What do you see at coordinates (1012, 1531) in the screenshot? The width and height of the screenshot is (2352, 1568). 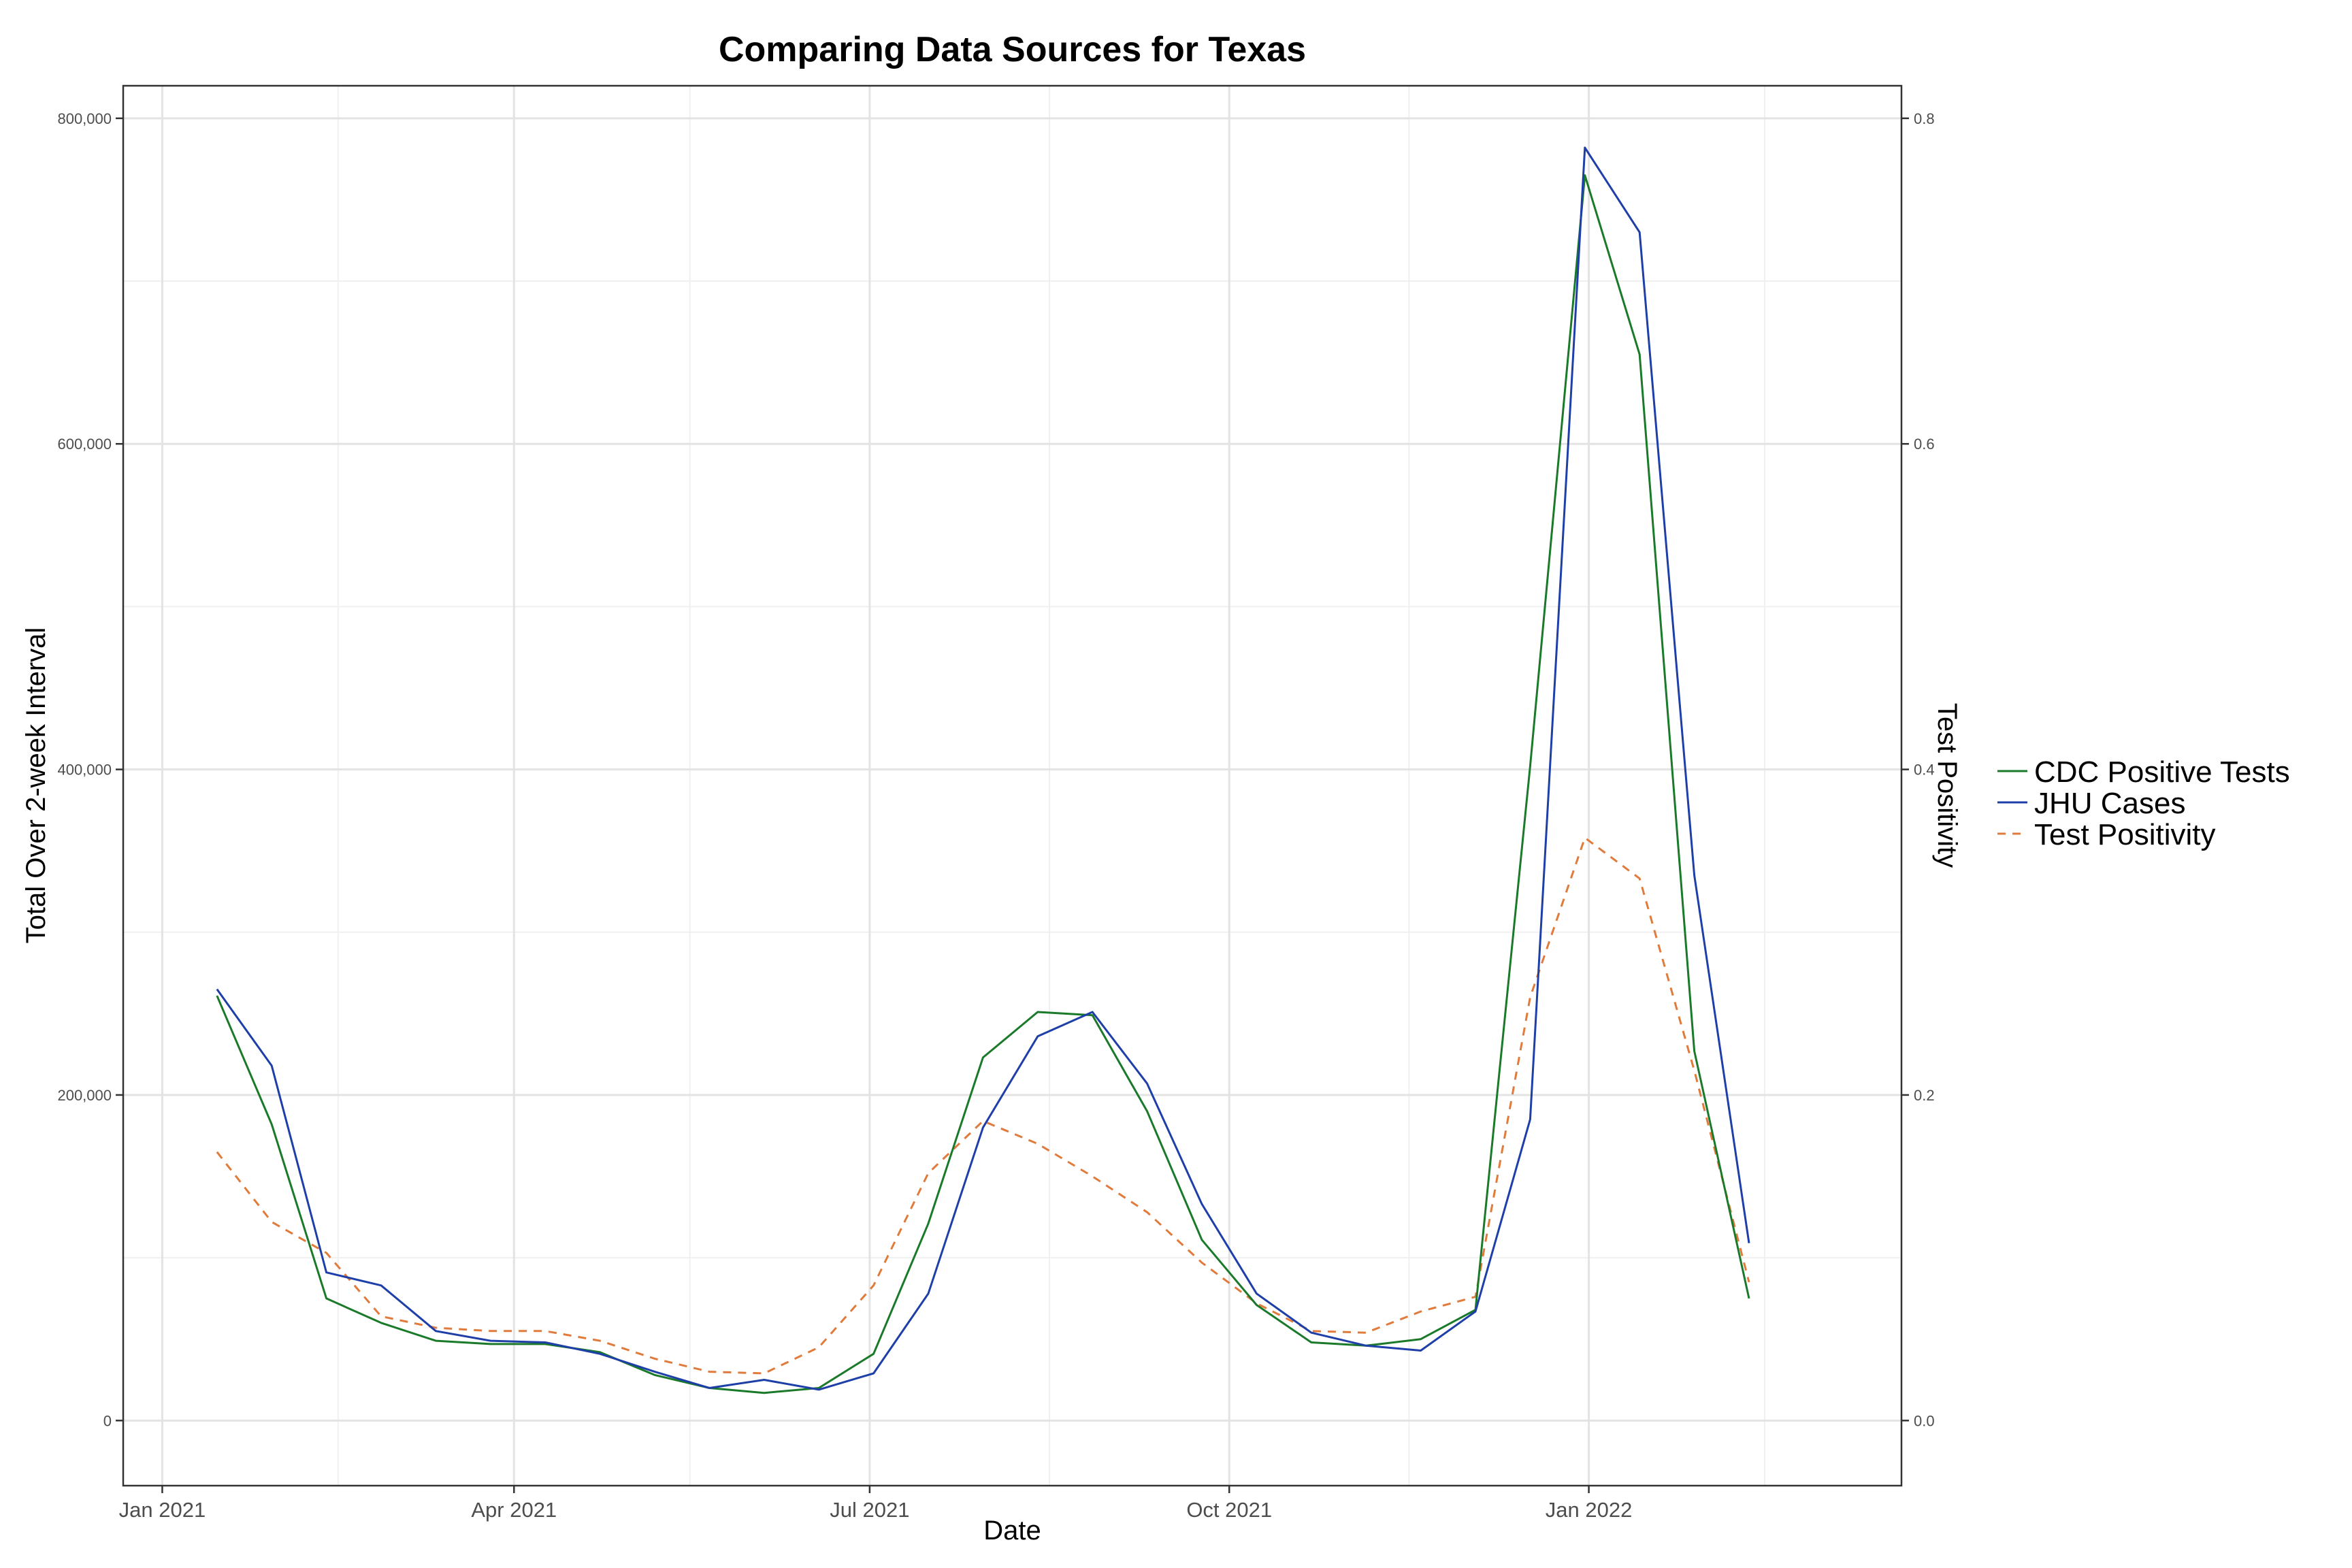 I see `x-axis-title: Date` at bounding box center [1012, 1531].